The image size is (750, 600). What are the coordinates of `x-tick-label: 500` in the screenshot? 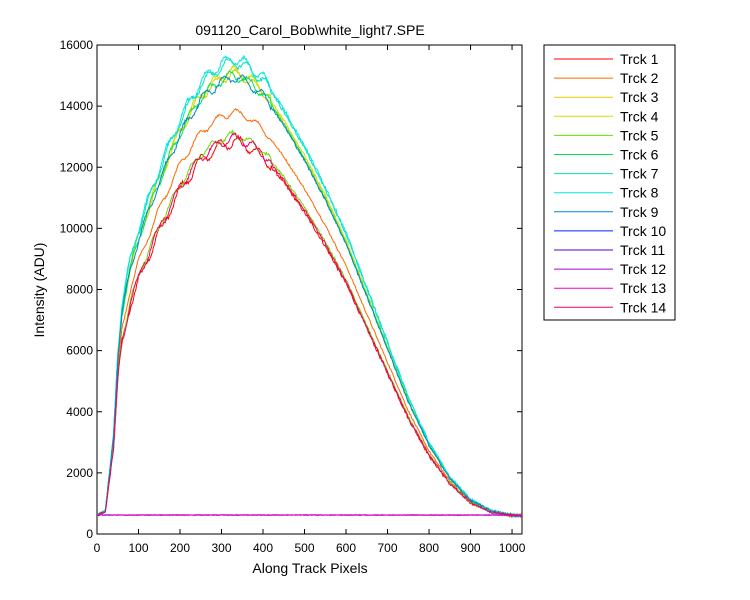 It's located at (305, 548).